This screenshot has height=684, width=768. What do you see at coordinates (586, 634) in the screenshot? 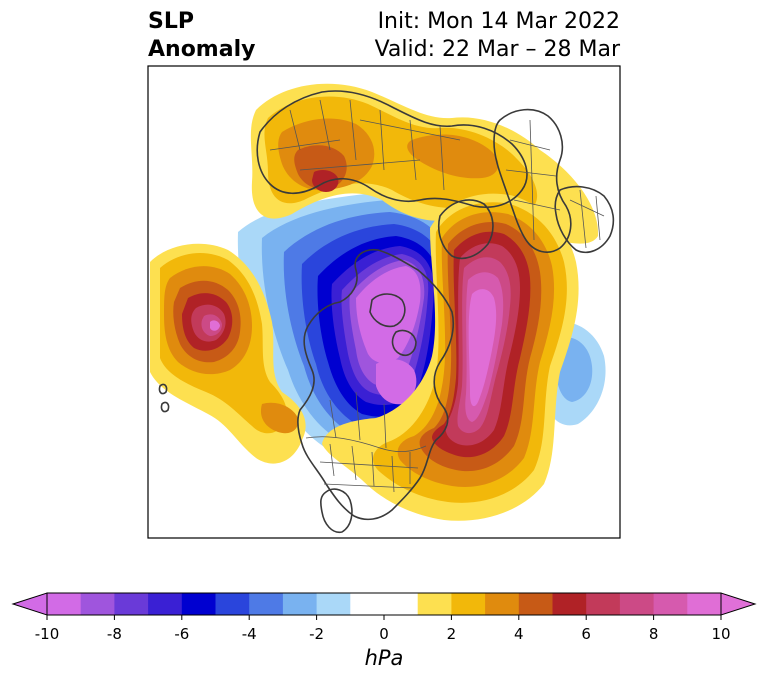
I see `colorbar-tick-label: 6` at bounding box center [586, 634].